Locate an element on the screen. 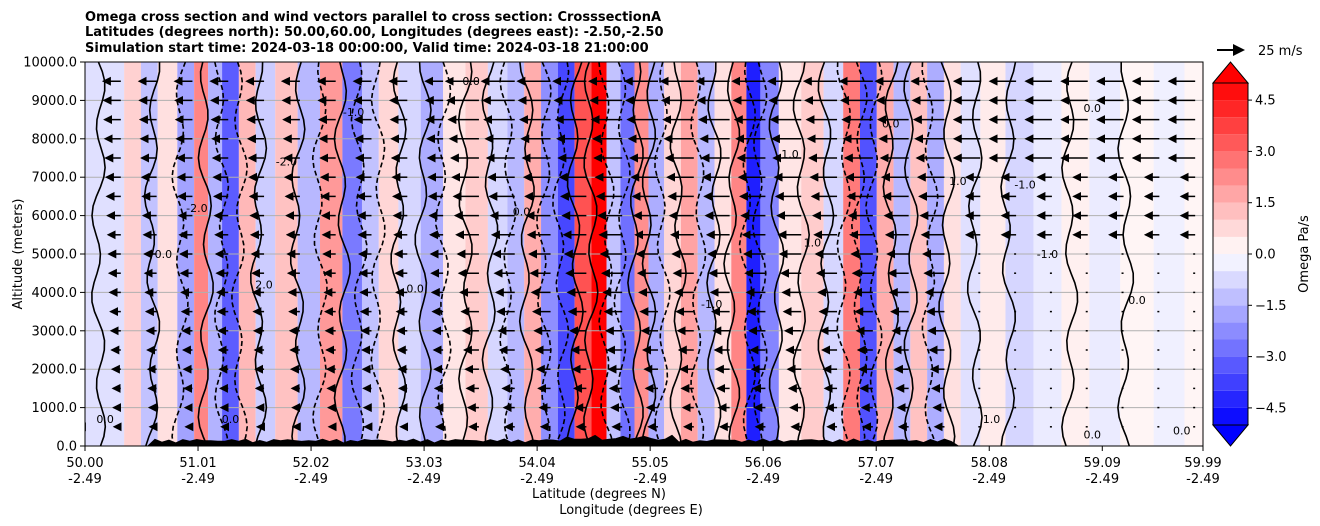 This screenshot has height=526, width=1320. y-axis-label: Altitude (meters) is located at coordinates (18, 254).